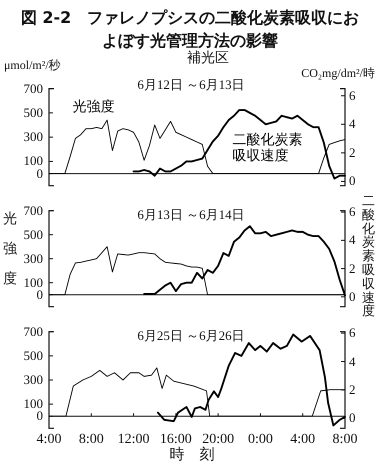 This screenshot has height=465, width=379. What do you see at coordinates (191, 335) in the screenshot?
I see `chart-subtitle: 6月25日 ～6月26日` at bounding box center [191, 335].